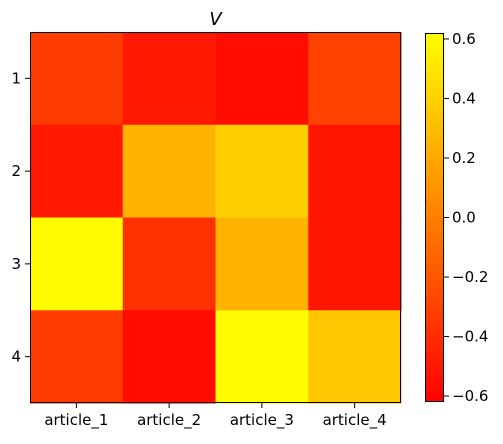  What do you see at coordinates (262, 420) in the screenshot?
I see `x-tick-label: article_3` at bounding box center [262, 420].